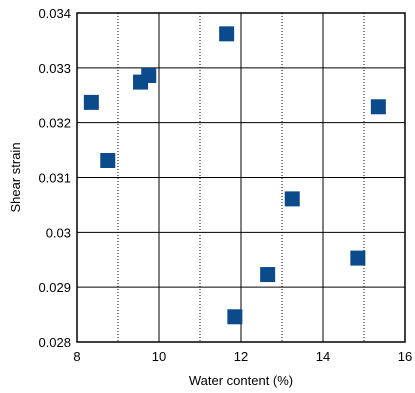 The width and height of the screenshot is (415, 393). What do you see at coordinates (54, 13) in the screenshot?
I see `y-tick-label: 0.034` at bounding box center [54, 13].